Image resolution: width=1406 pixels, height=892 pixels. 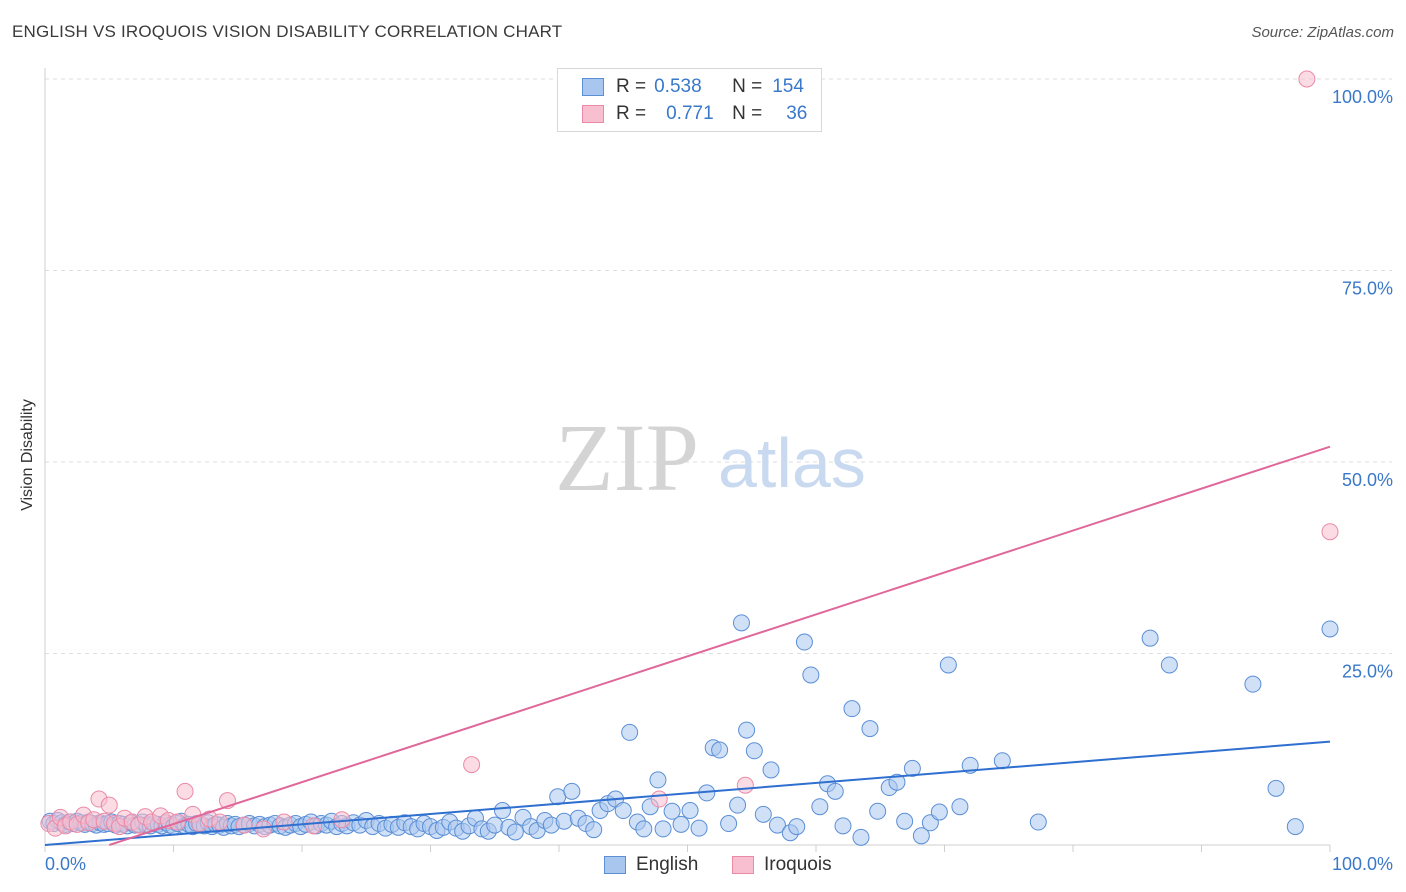 I want to click on iroquois-r-label: R =, so click(x=631, y=113).